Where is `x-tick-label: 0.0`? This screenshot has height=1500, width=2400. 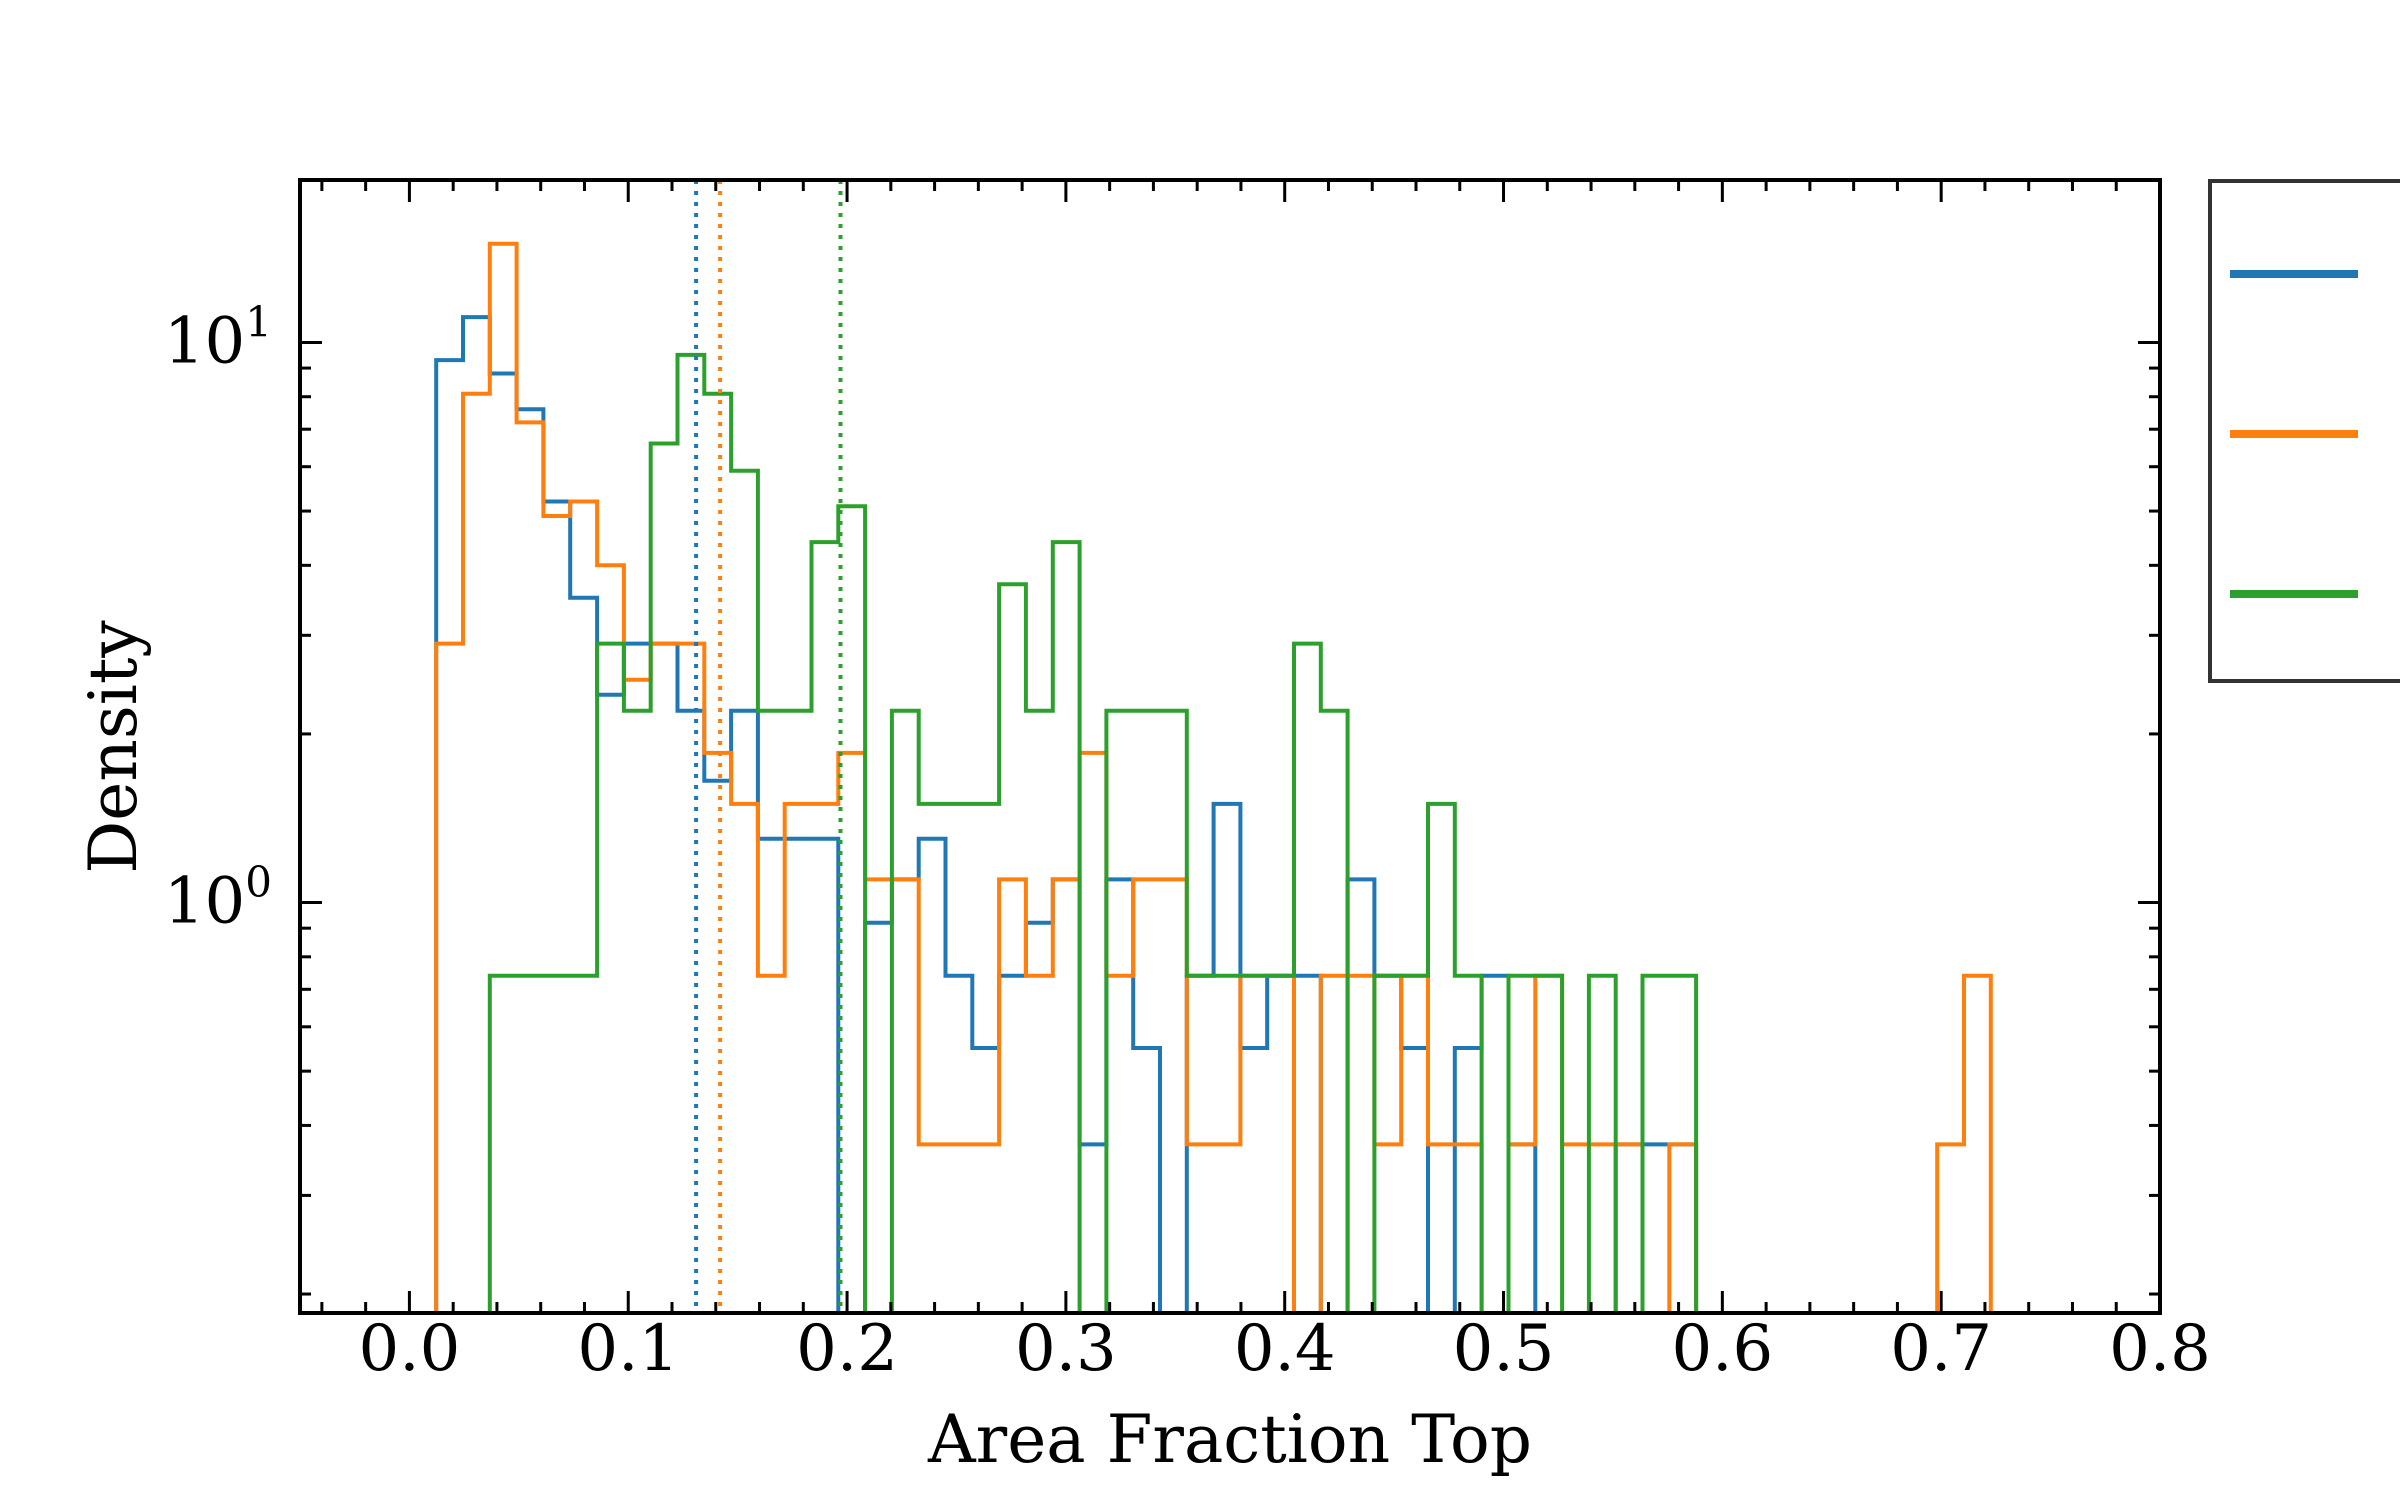 x-tick-label: 0.0 is located at coordinates (410, 1349).